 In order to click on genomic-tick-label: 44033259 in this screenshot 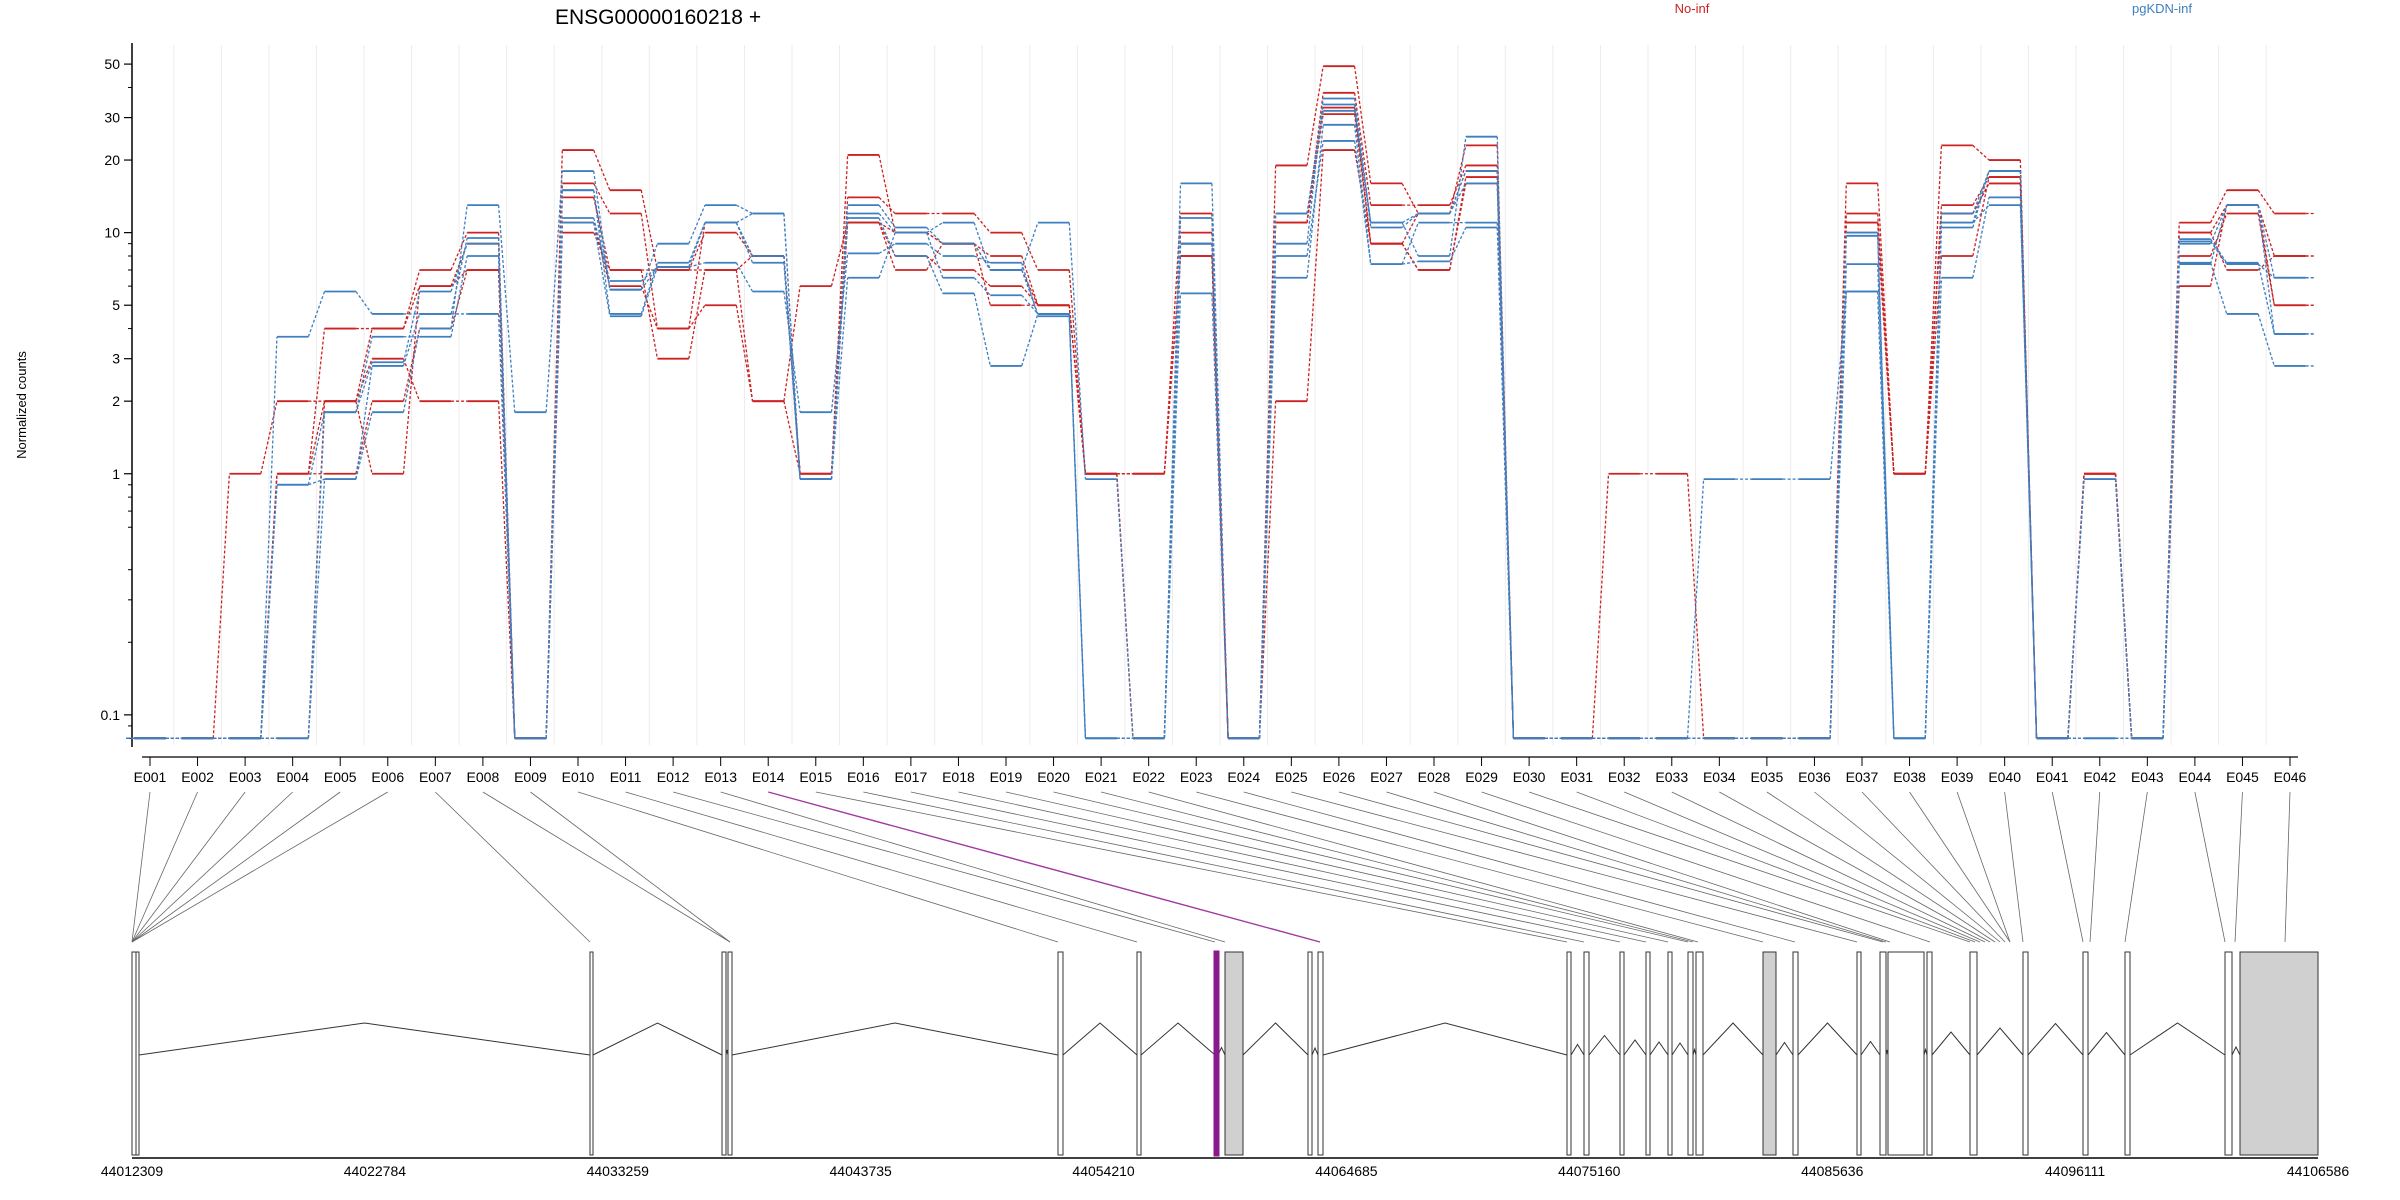, I will do `click(618, 1171)`.